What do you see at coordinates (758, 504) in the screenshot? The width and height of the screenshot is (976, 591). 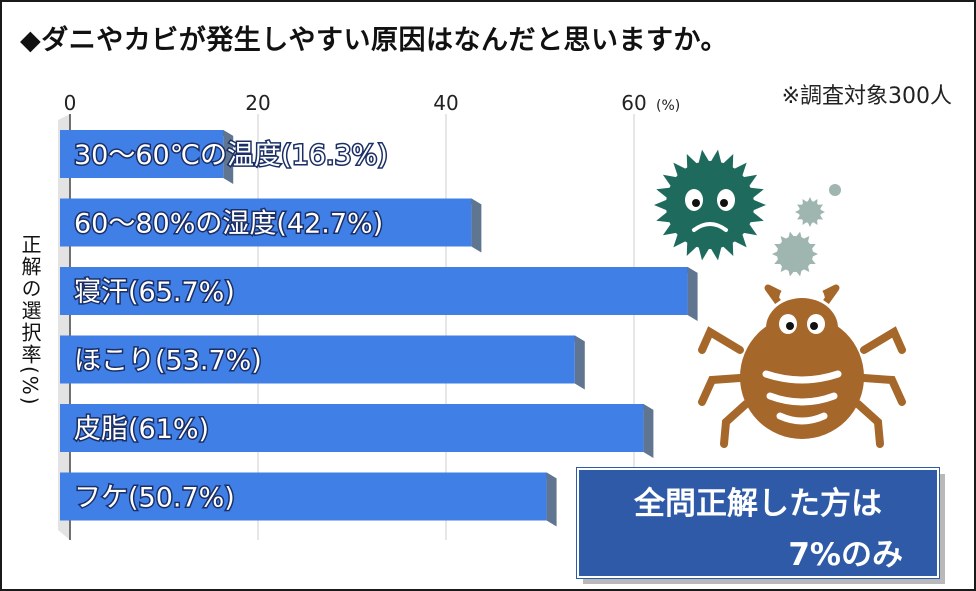 I see `summary-line-1: 全問正解した方は` at bounding box center [758, 504].